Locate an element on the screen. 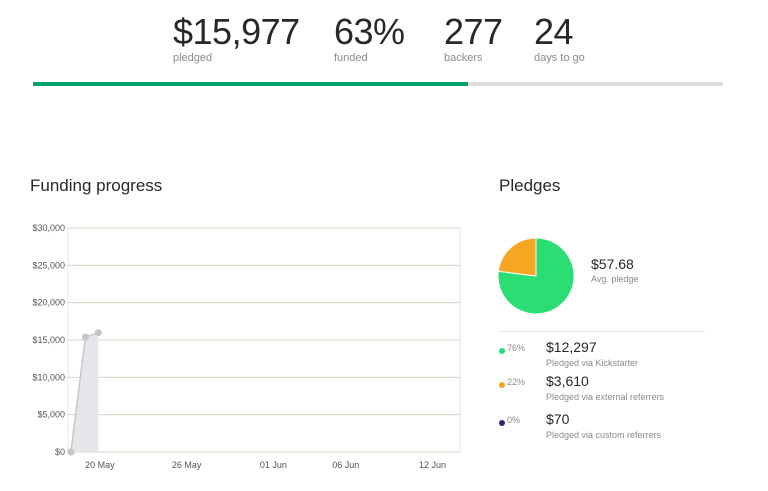 Image resolution: width=768 pixels, height=491 pixels. y-tick-label: $5,000 is located at coordinates (51, 415).